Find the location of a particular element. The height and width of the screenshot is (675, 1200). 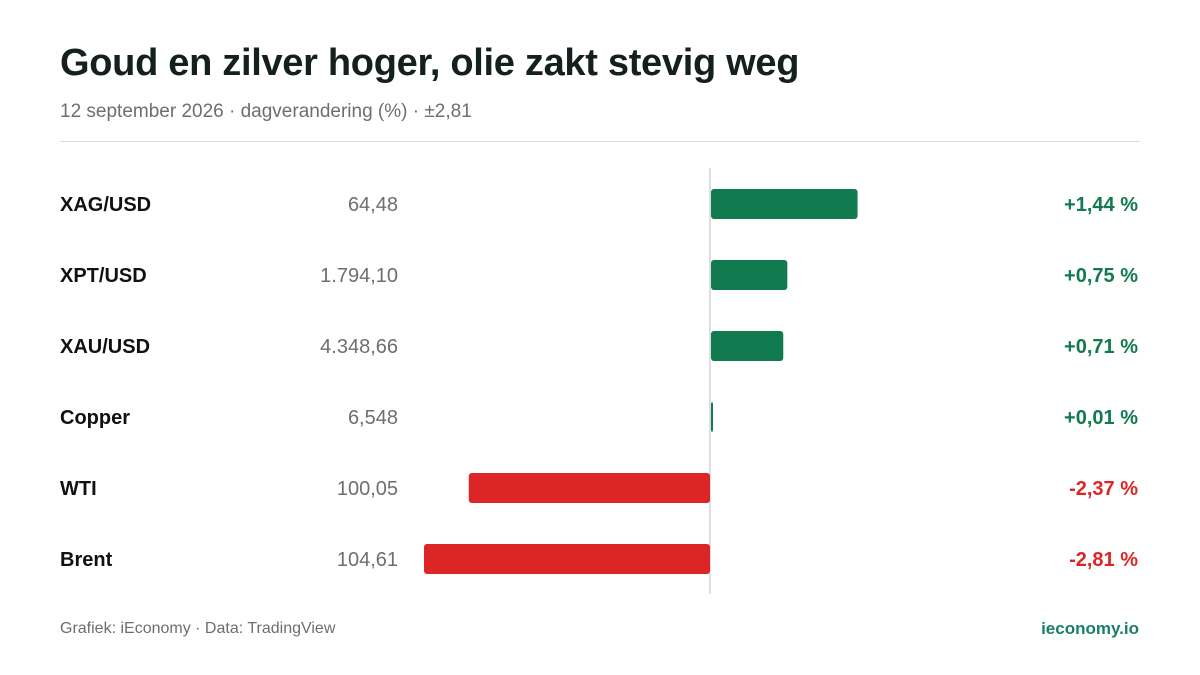

price-label: 64,48 is located at coordinates (373, 205).